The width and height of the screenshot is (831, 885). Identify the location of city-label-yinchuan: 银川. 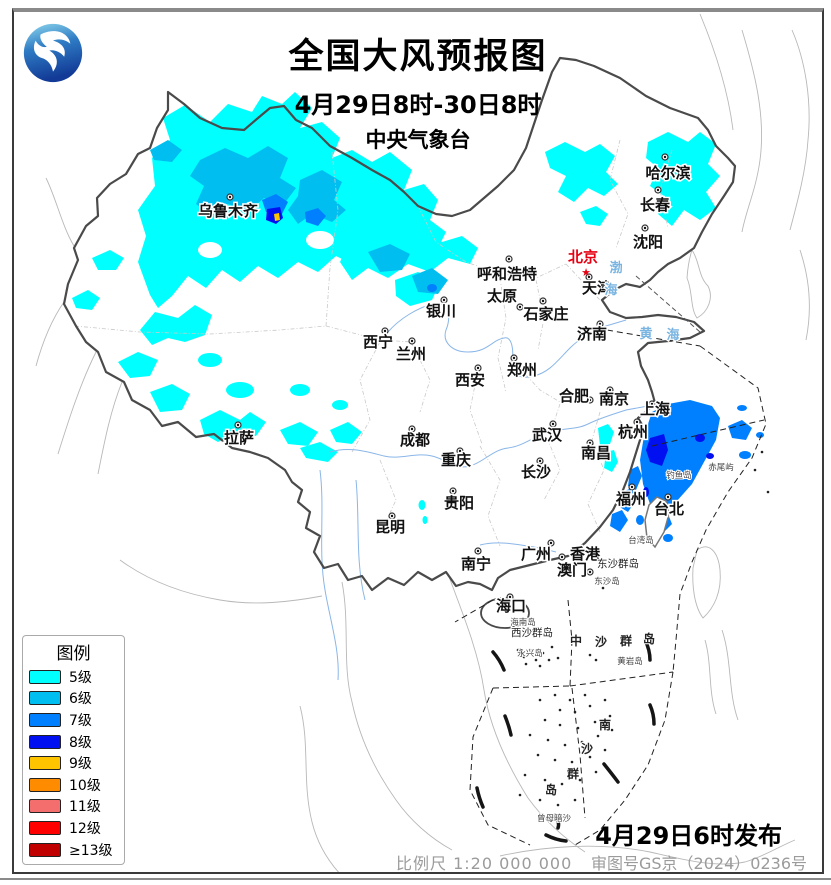
(441, 311).